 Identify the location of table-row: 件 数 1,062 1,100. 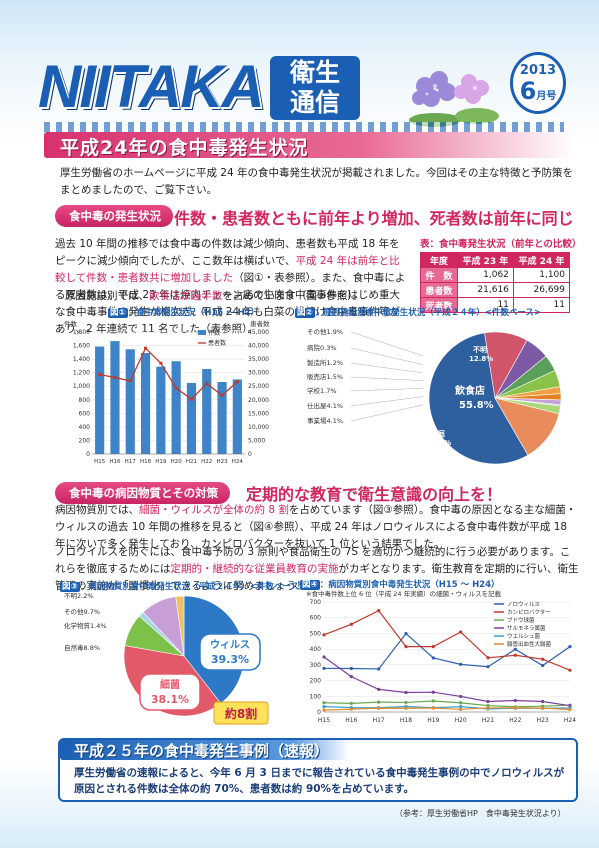
(495, 275).